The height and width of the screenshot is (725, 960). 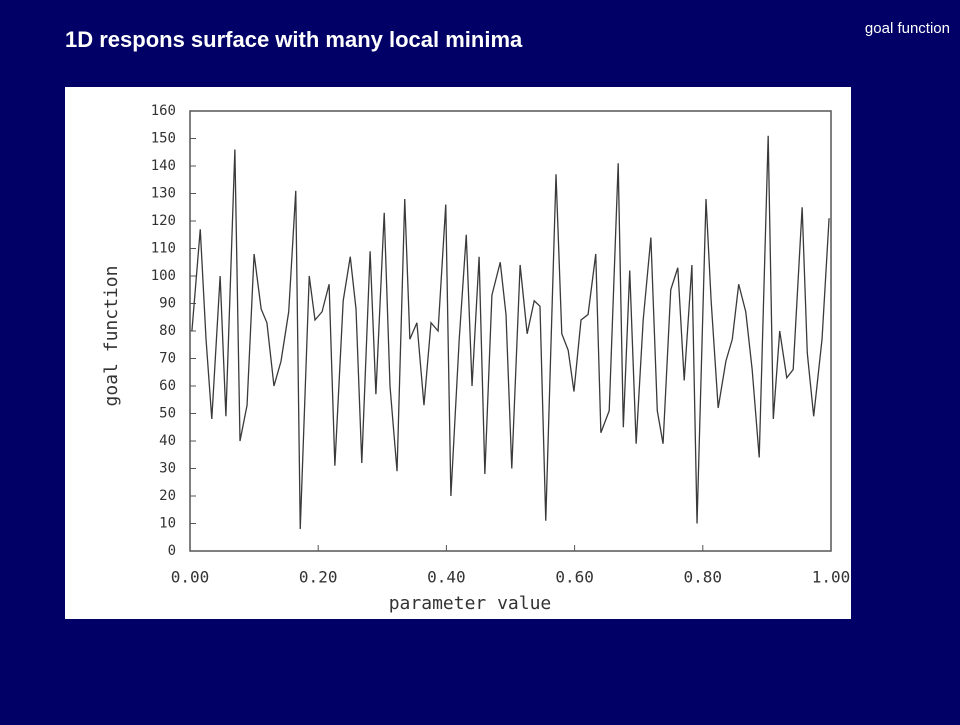 What do you see at coordinates (470, 603) in the screenshot?
I see `x-axis-label: parameter value` at bounding box center [470, 603].